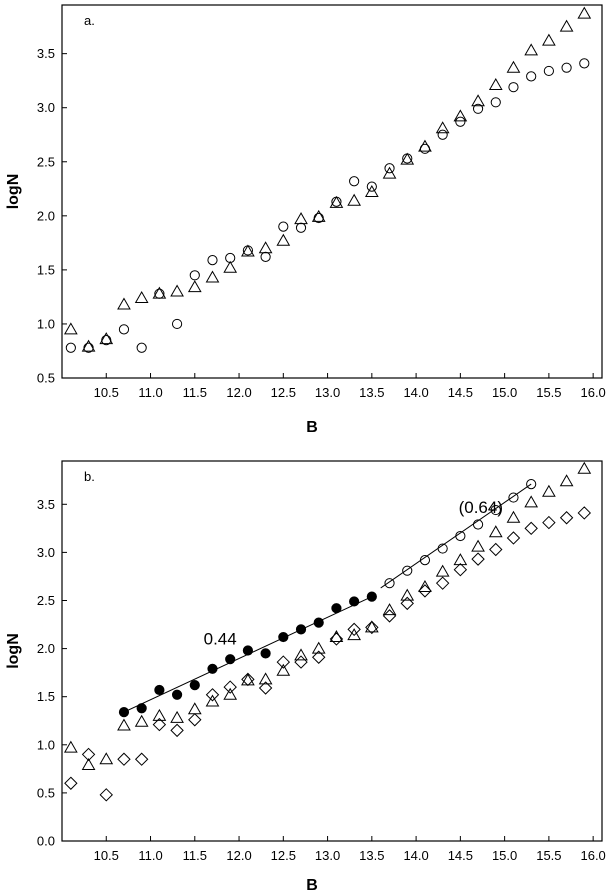  I want to click on series-filled-circle, so click(247, 654).